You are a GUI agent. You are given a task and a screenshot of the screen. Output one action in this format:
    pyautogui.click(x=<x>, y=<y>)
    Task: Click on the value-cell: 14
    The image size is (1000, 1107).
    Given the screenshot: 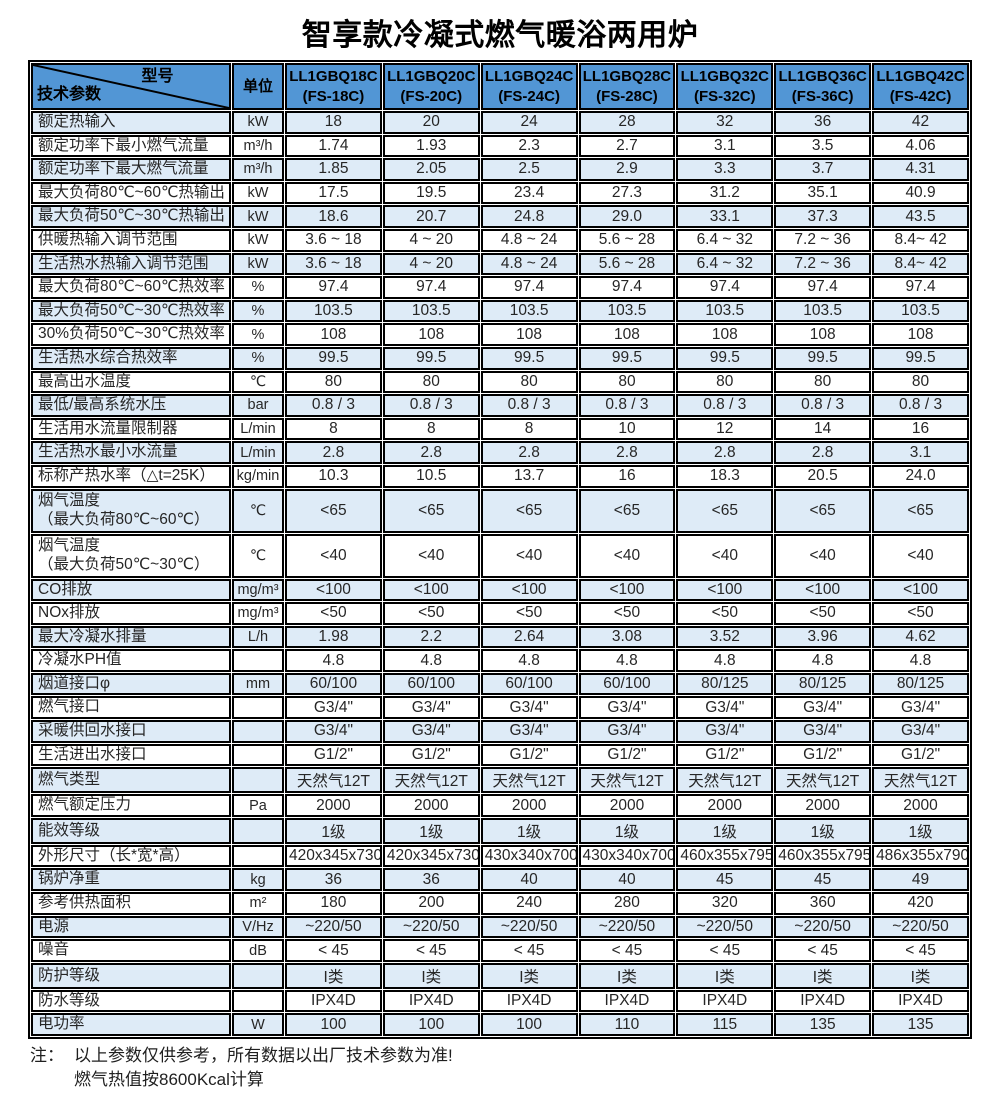 What is the action you would take?
    pyautogui.click(x=823, y=429)
    